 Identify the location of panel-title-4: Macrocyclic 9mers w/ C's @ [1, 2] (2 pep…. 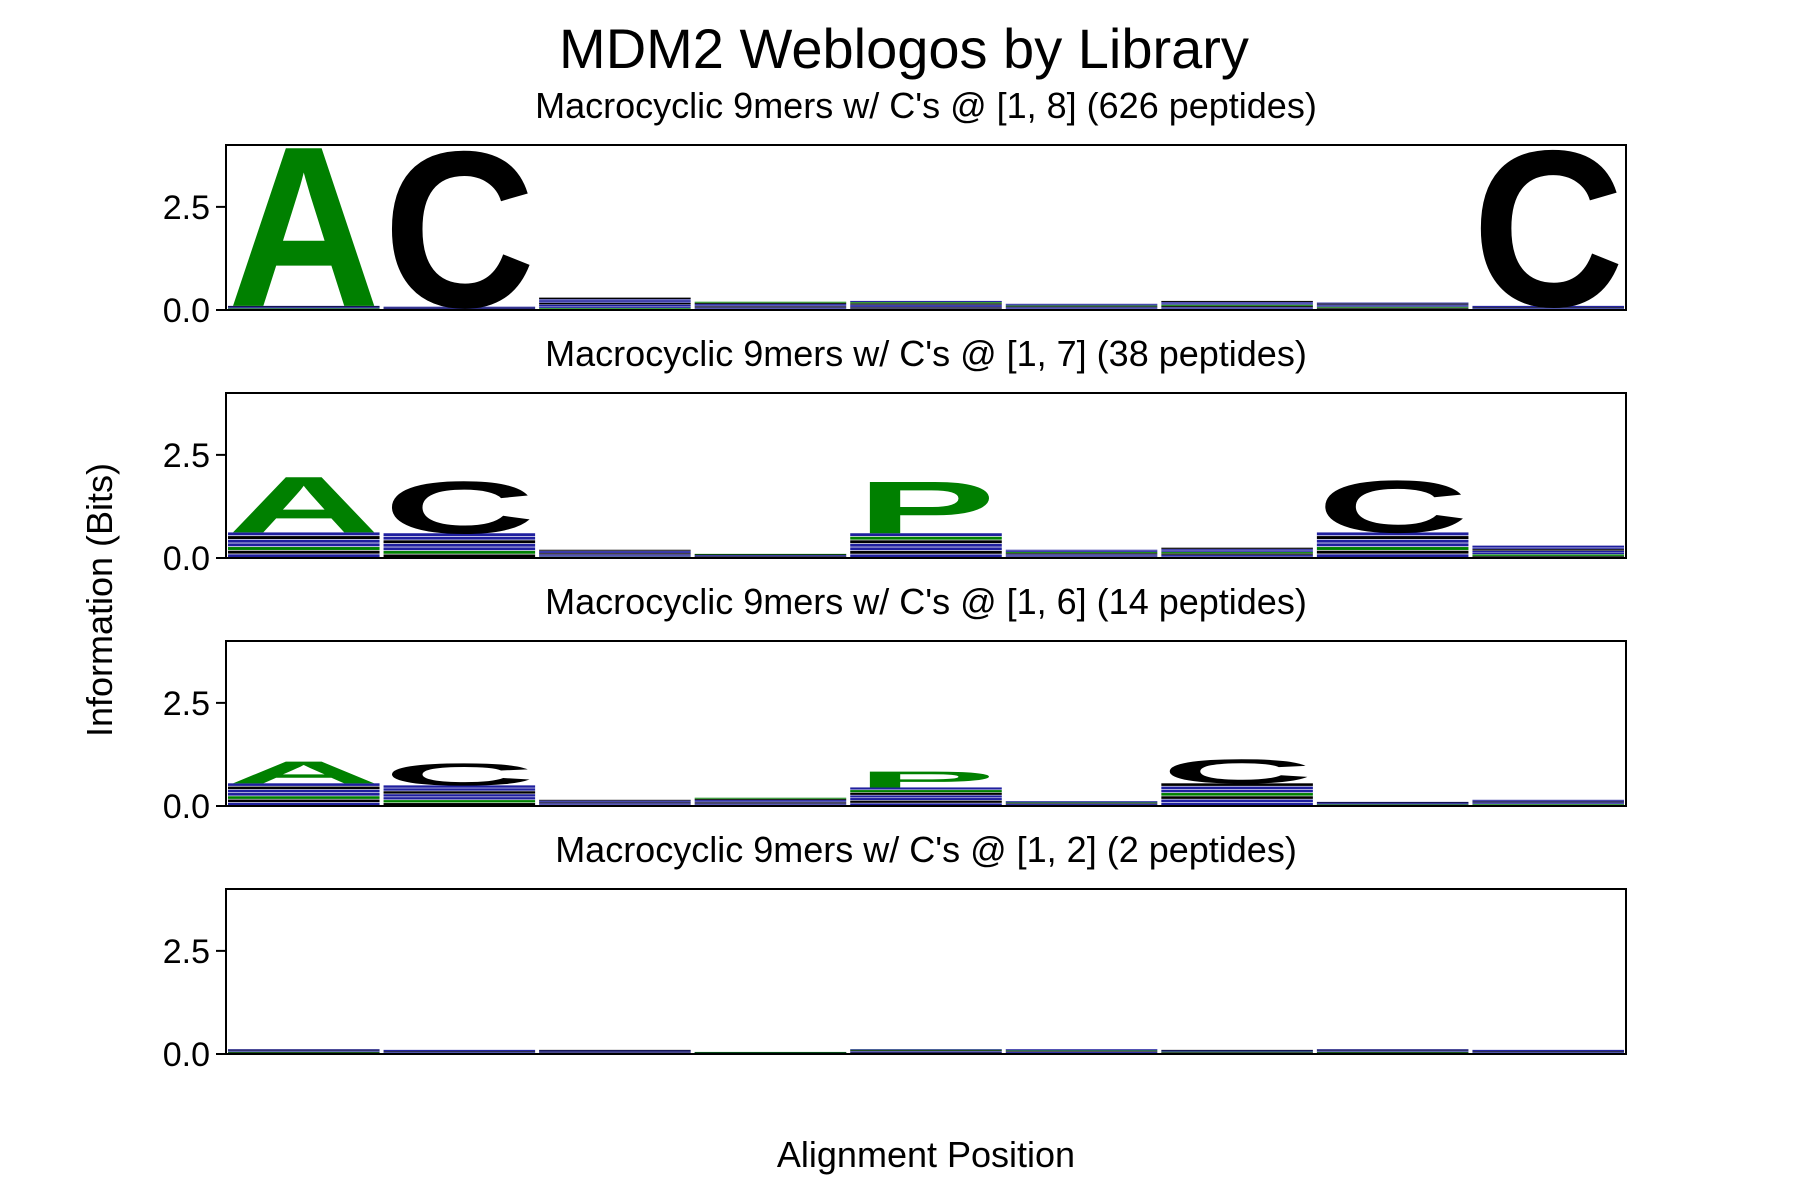
(926, 849).